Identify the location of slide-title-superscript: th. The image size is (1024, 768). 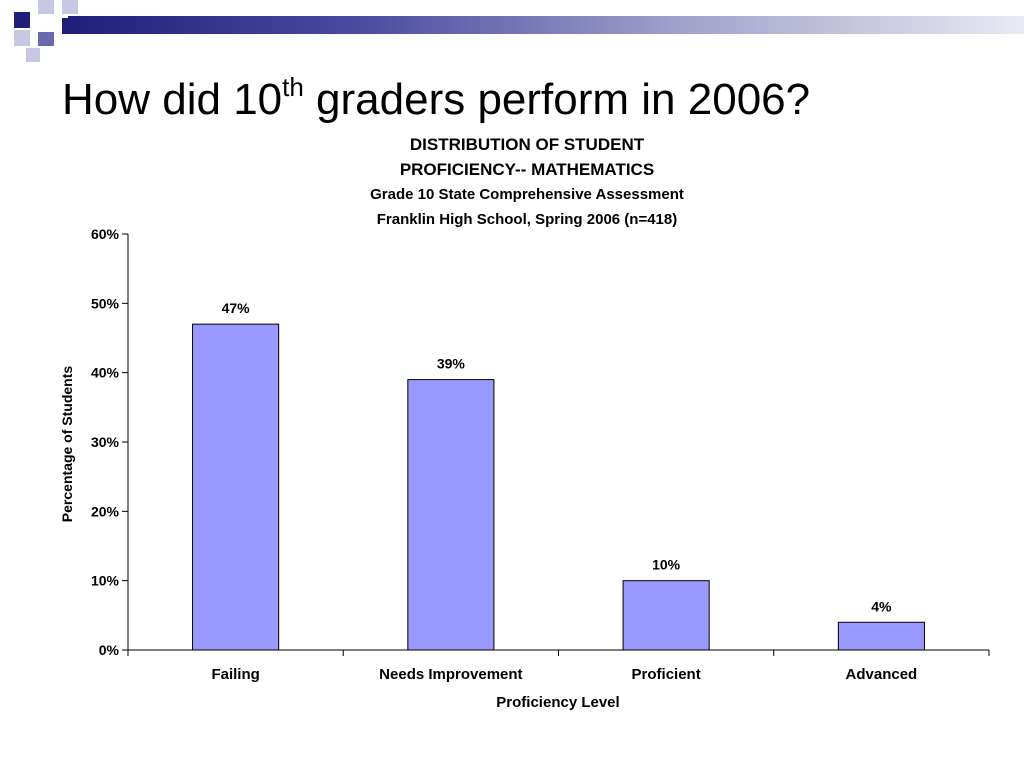
(293, 87).